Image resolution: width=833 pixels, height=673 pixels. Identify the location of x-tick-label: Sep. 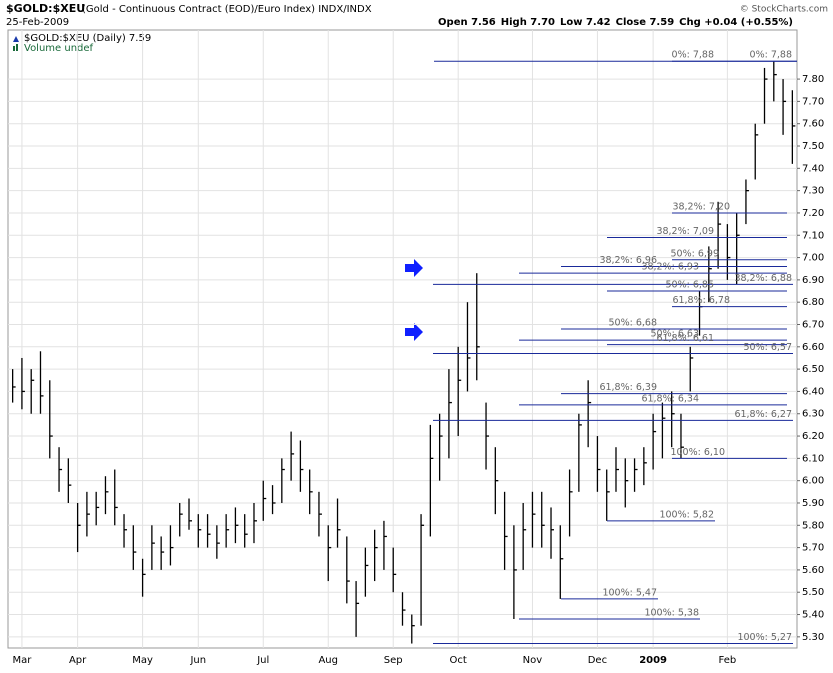
(393, 660).